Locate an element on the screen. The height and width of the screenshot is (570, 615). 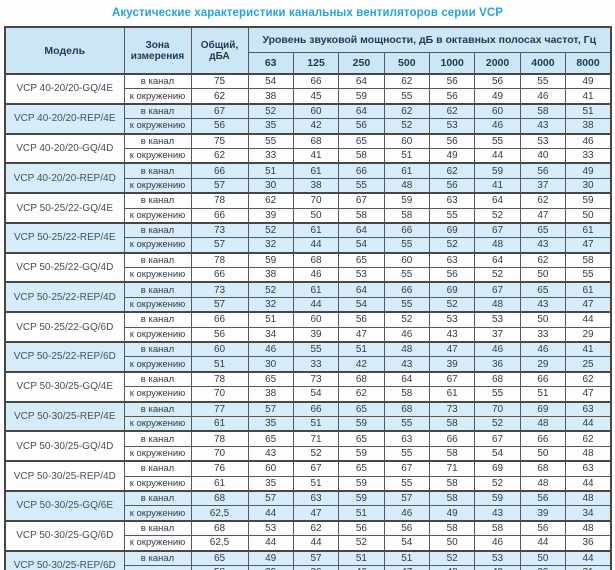
total-dba-cell: 78 is located at coordinates (219, 379).